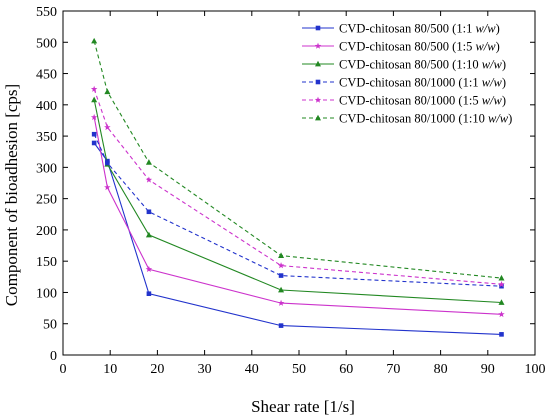 This screenshot has width=550, height=416. I want to click on y-axis-title: Component of bioadhesion [cps], so click(11, 195).